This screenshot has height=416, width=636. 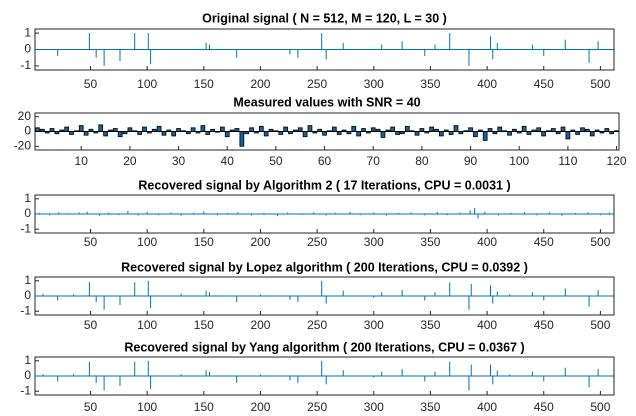 I want to click on x-tick-label: 10, so click(x=82, y=161).